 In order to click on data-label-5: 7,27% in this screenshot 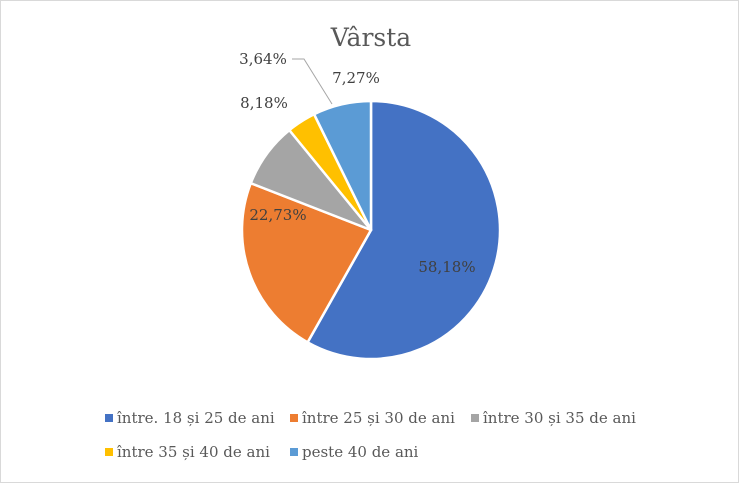, I will do `click(356, 78)`.